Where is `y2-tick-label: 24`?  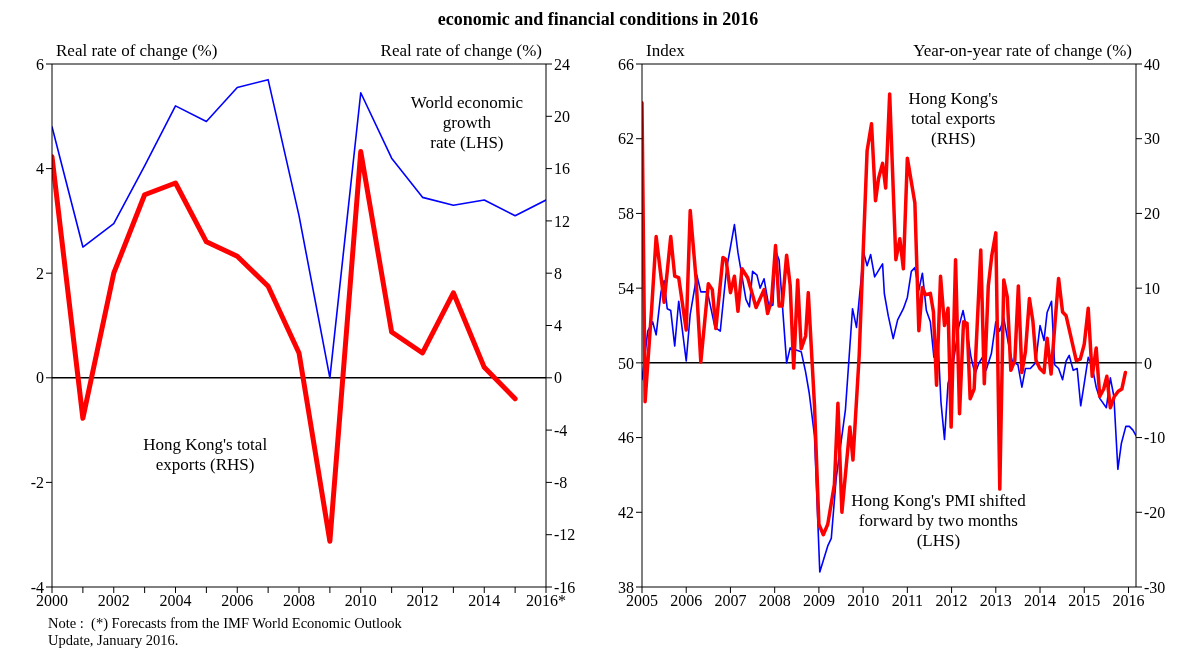 y2-tick-label: 24 is located at coordinates (562, 64).